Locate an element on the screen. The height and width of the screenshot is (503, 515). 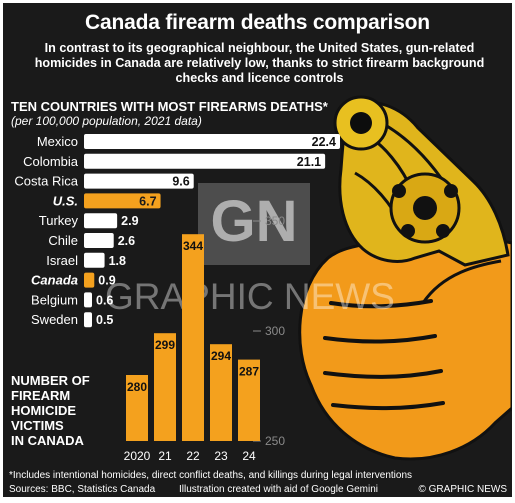
y-tick-label-250: 250 is located at coordinates (275, 441).